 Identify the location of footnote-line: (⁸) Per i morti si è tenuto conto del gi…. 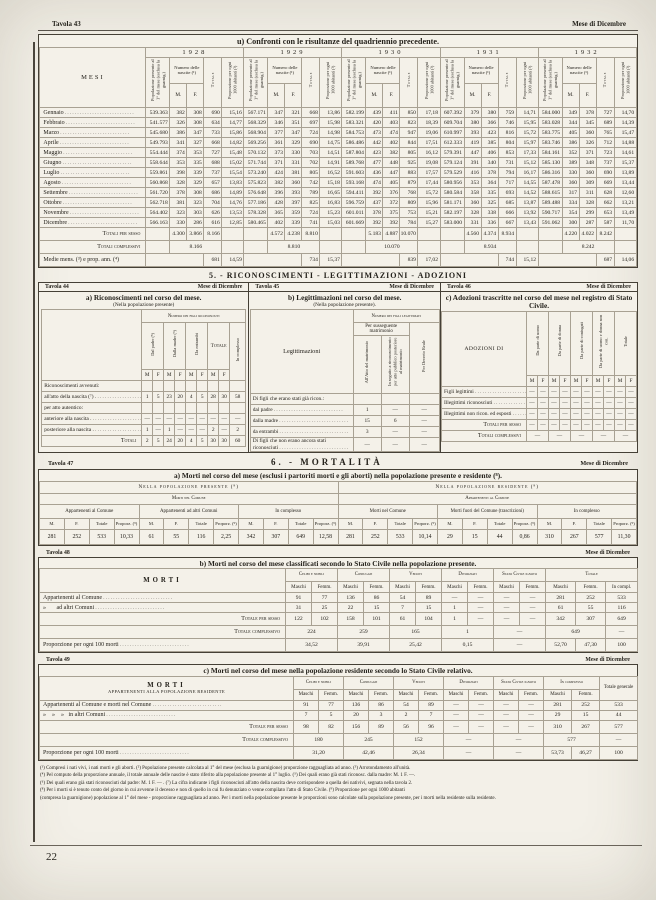
(222, 791).